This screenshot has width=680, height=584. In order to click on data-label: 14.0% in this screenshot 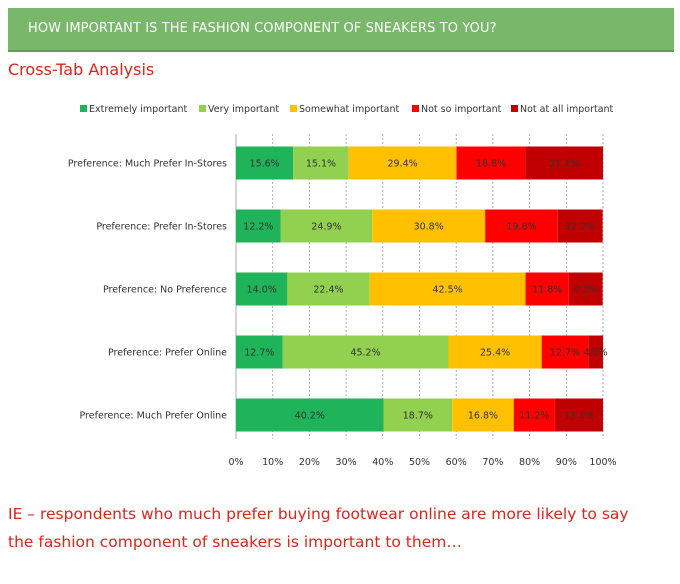, I will do `click(262, 290)`.